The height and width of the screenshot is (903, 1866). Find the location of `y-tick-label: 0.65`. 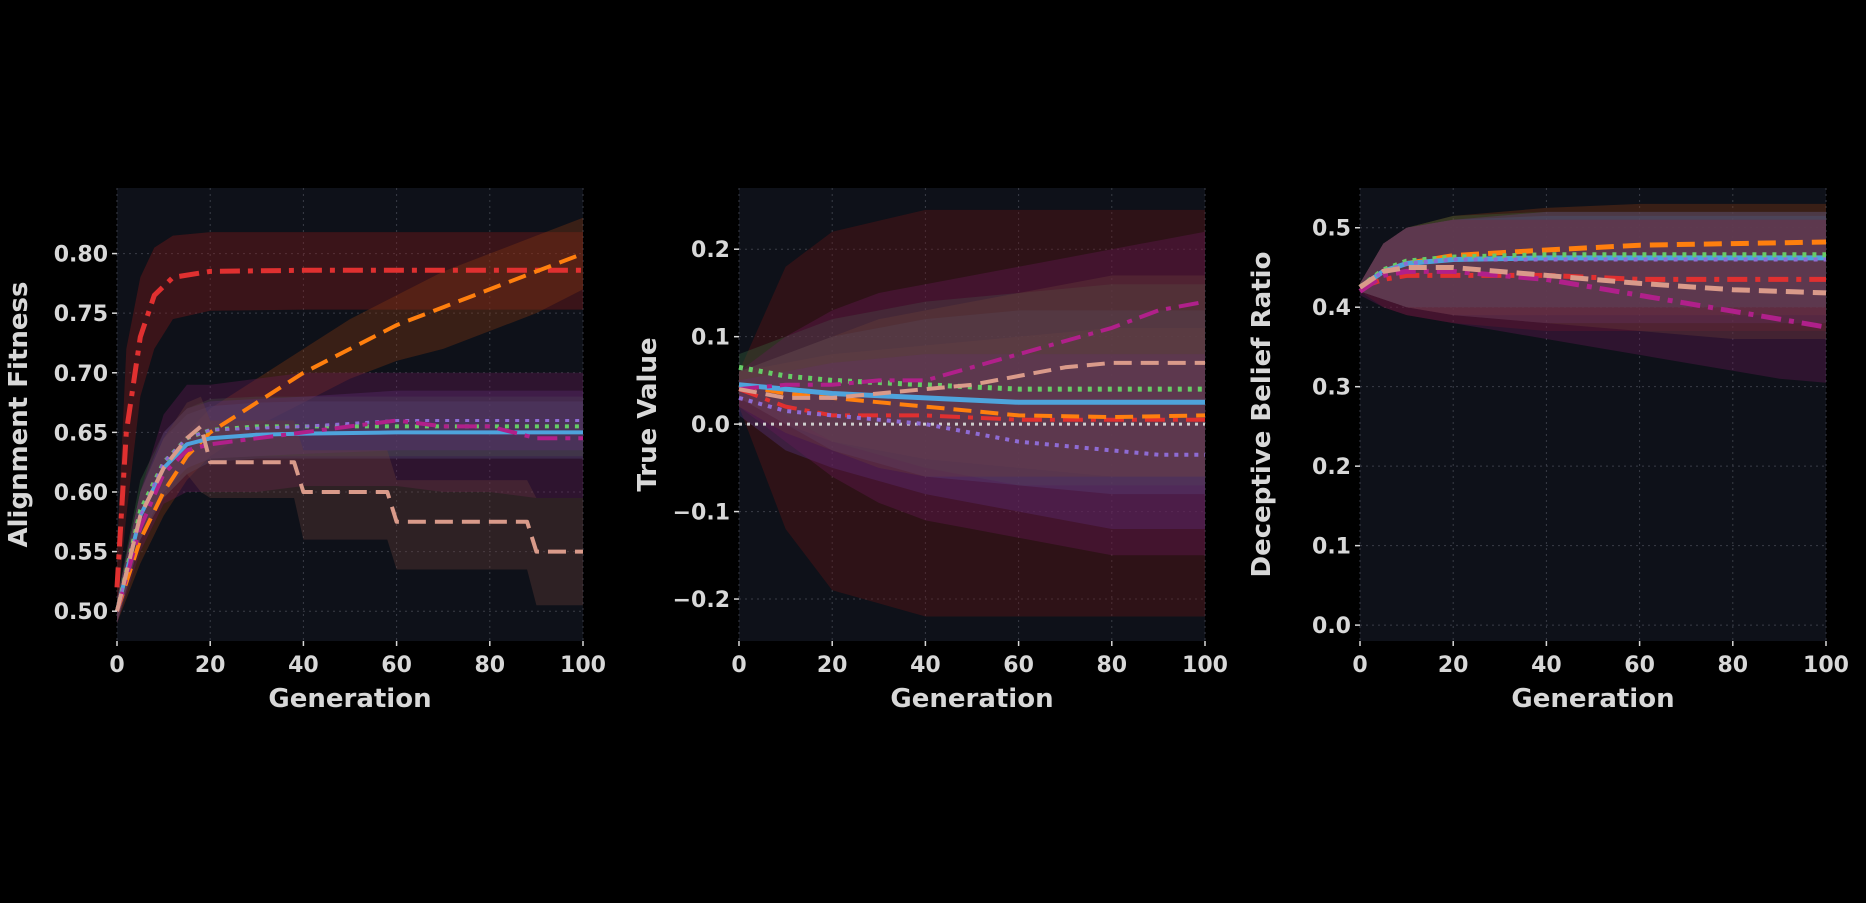

y-tick-label: 0.65 is located at coordinates (81, 433).